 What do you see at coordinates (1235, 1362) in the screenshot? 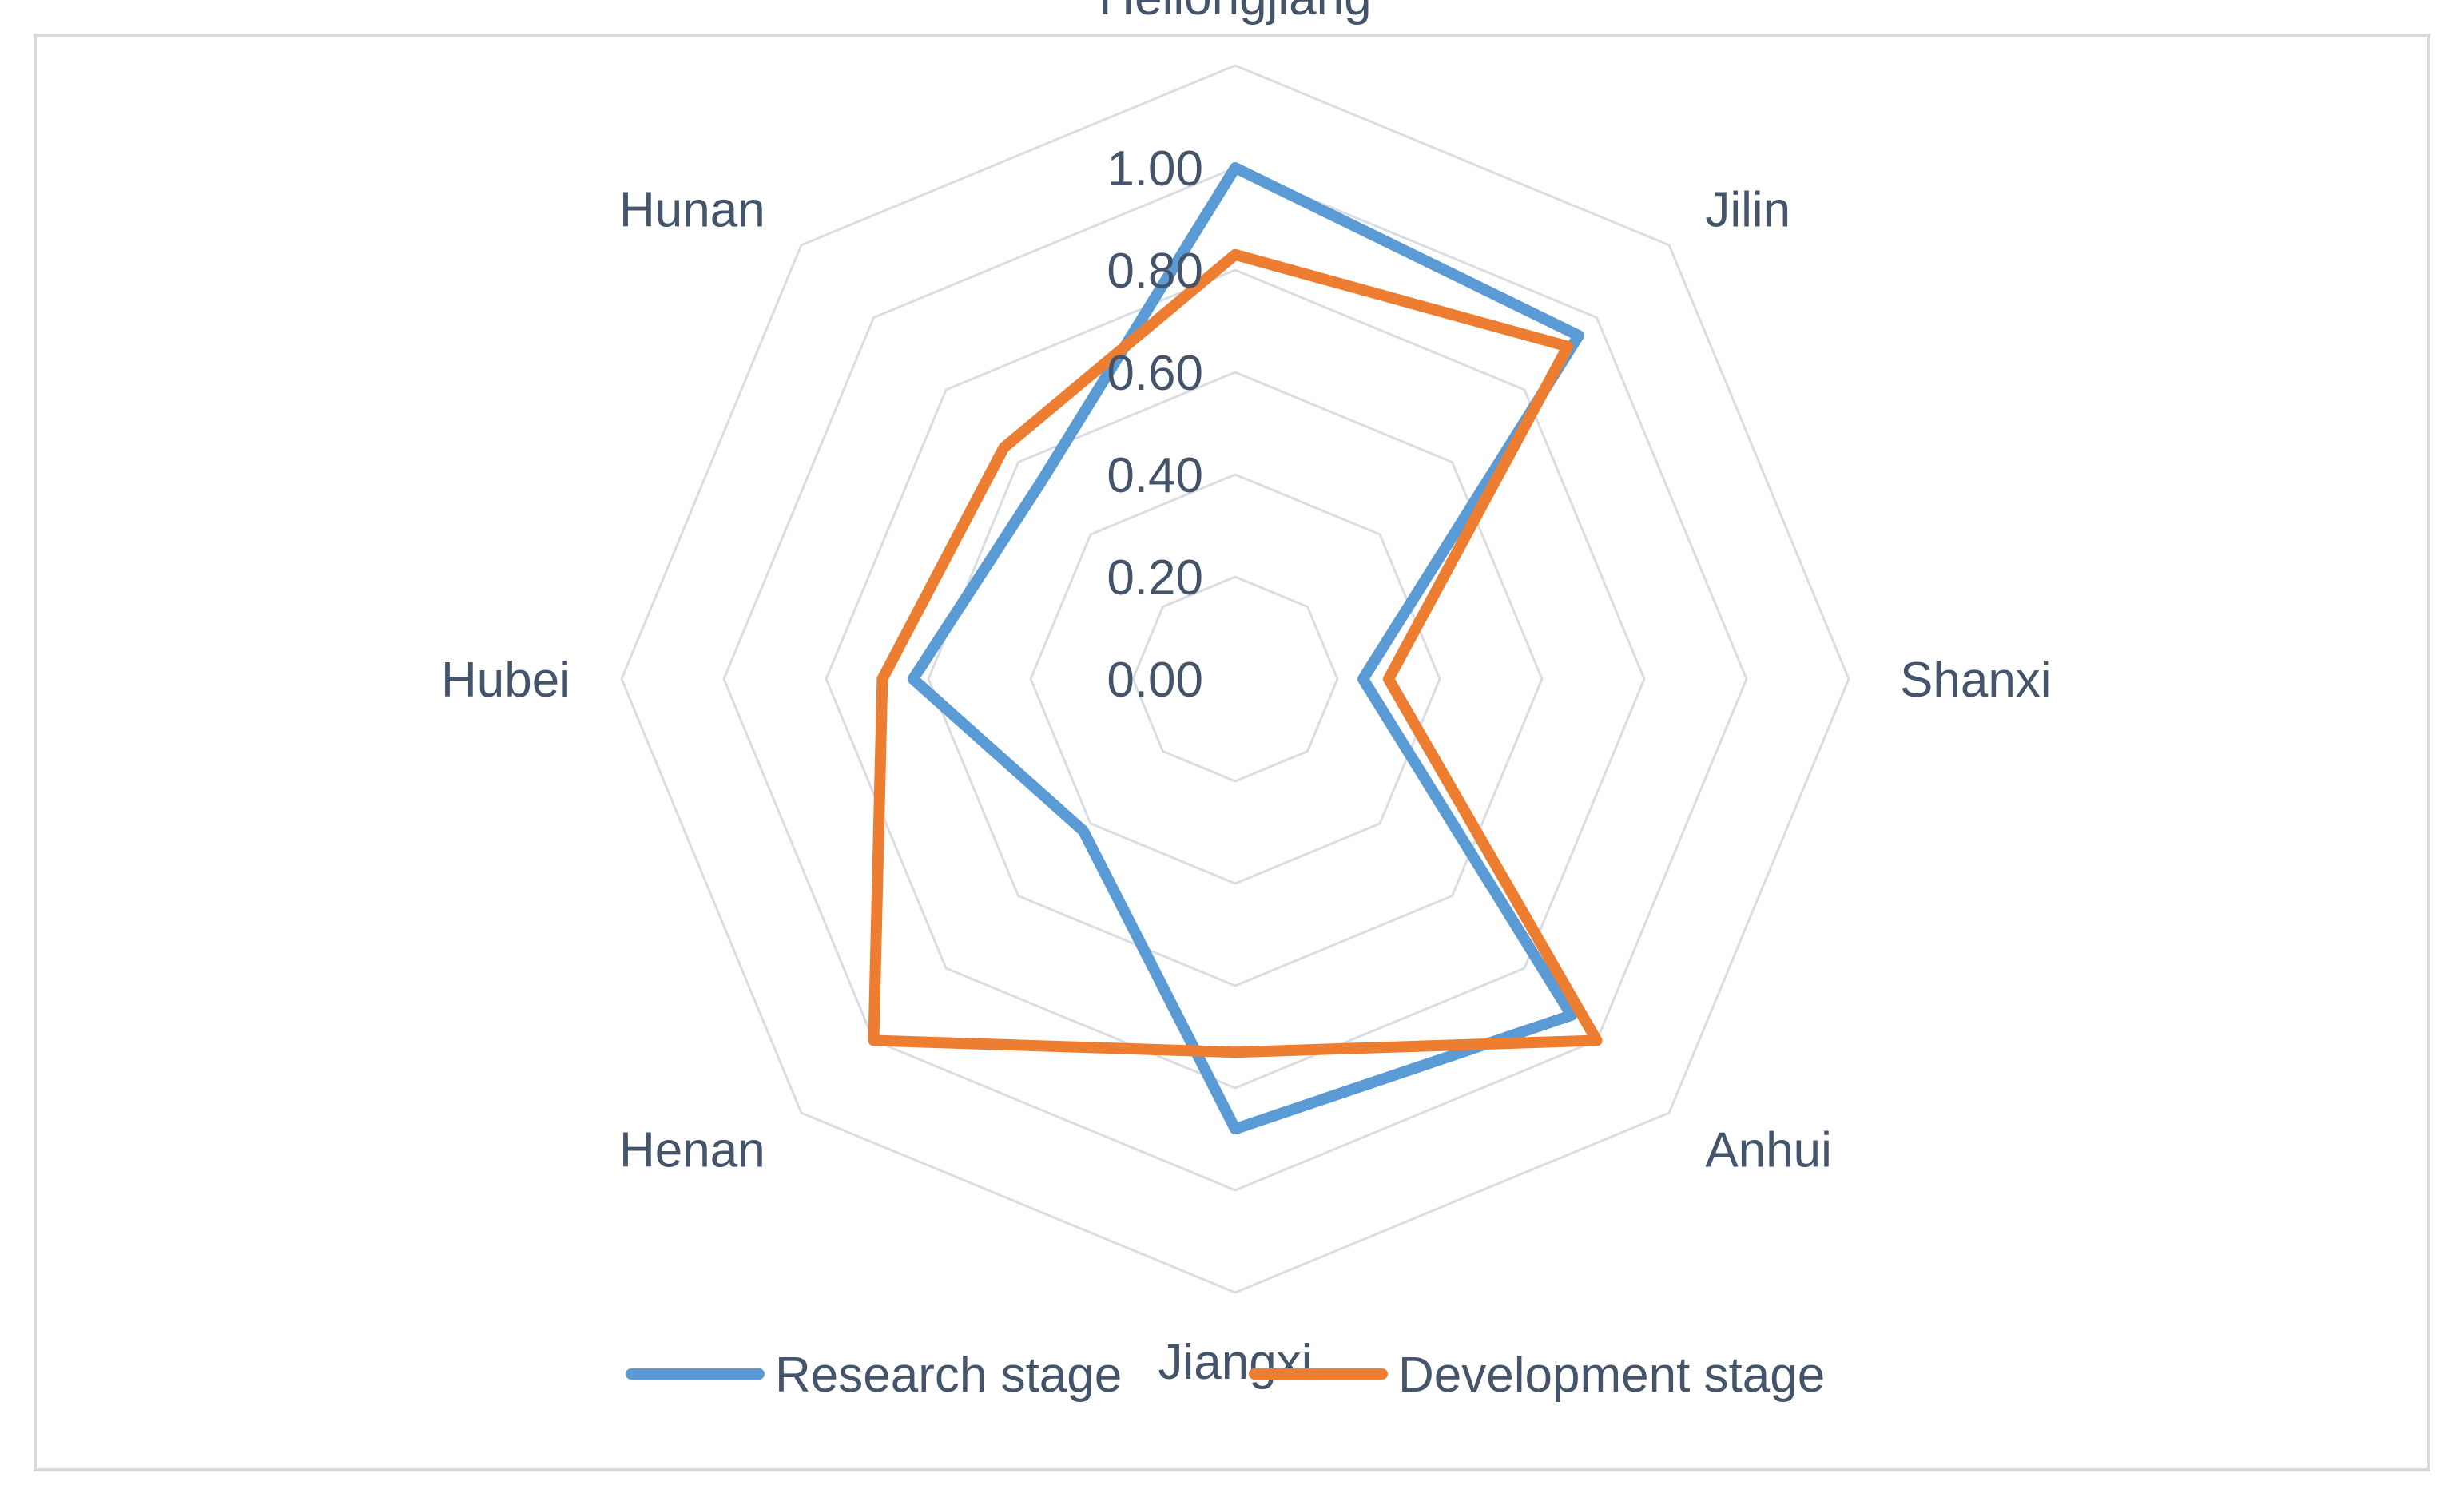
I see `axis-label-jiangxi: Jiangxi` at bounding box center [1235, 1362].